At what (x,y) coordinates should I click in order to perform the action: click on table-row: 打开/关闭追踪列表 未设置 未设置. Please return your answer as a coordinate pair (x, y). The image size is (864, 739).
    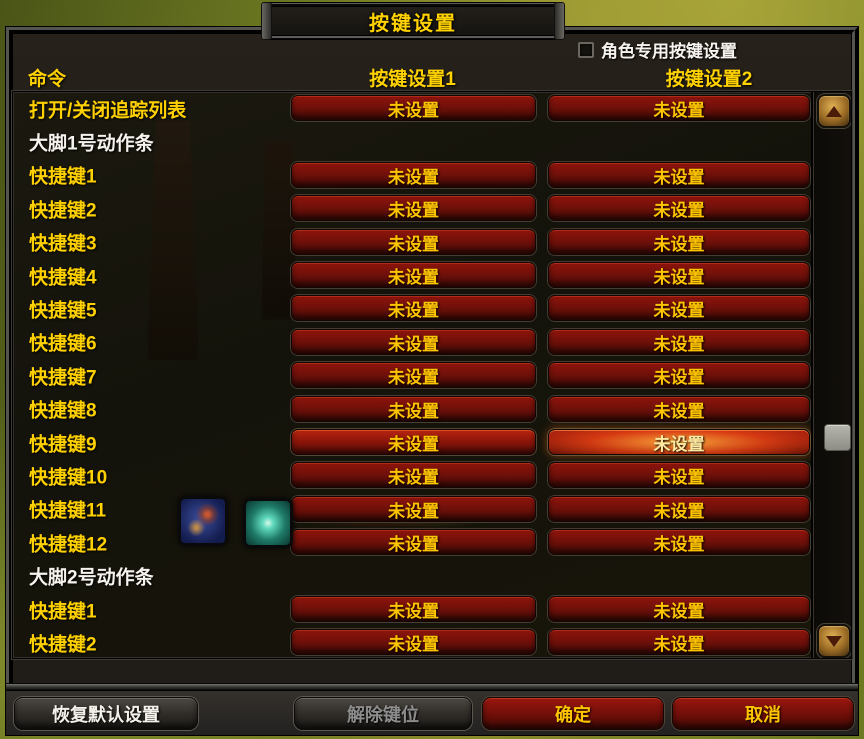
    Looking at the image, I should click on (412, 108).